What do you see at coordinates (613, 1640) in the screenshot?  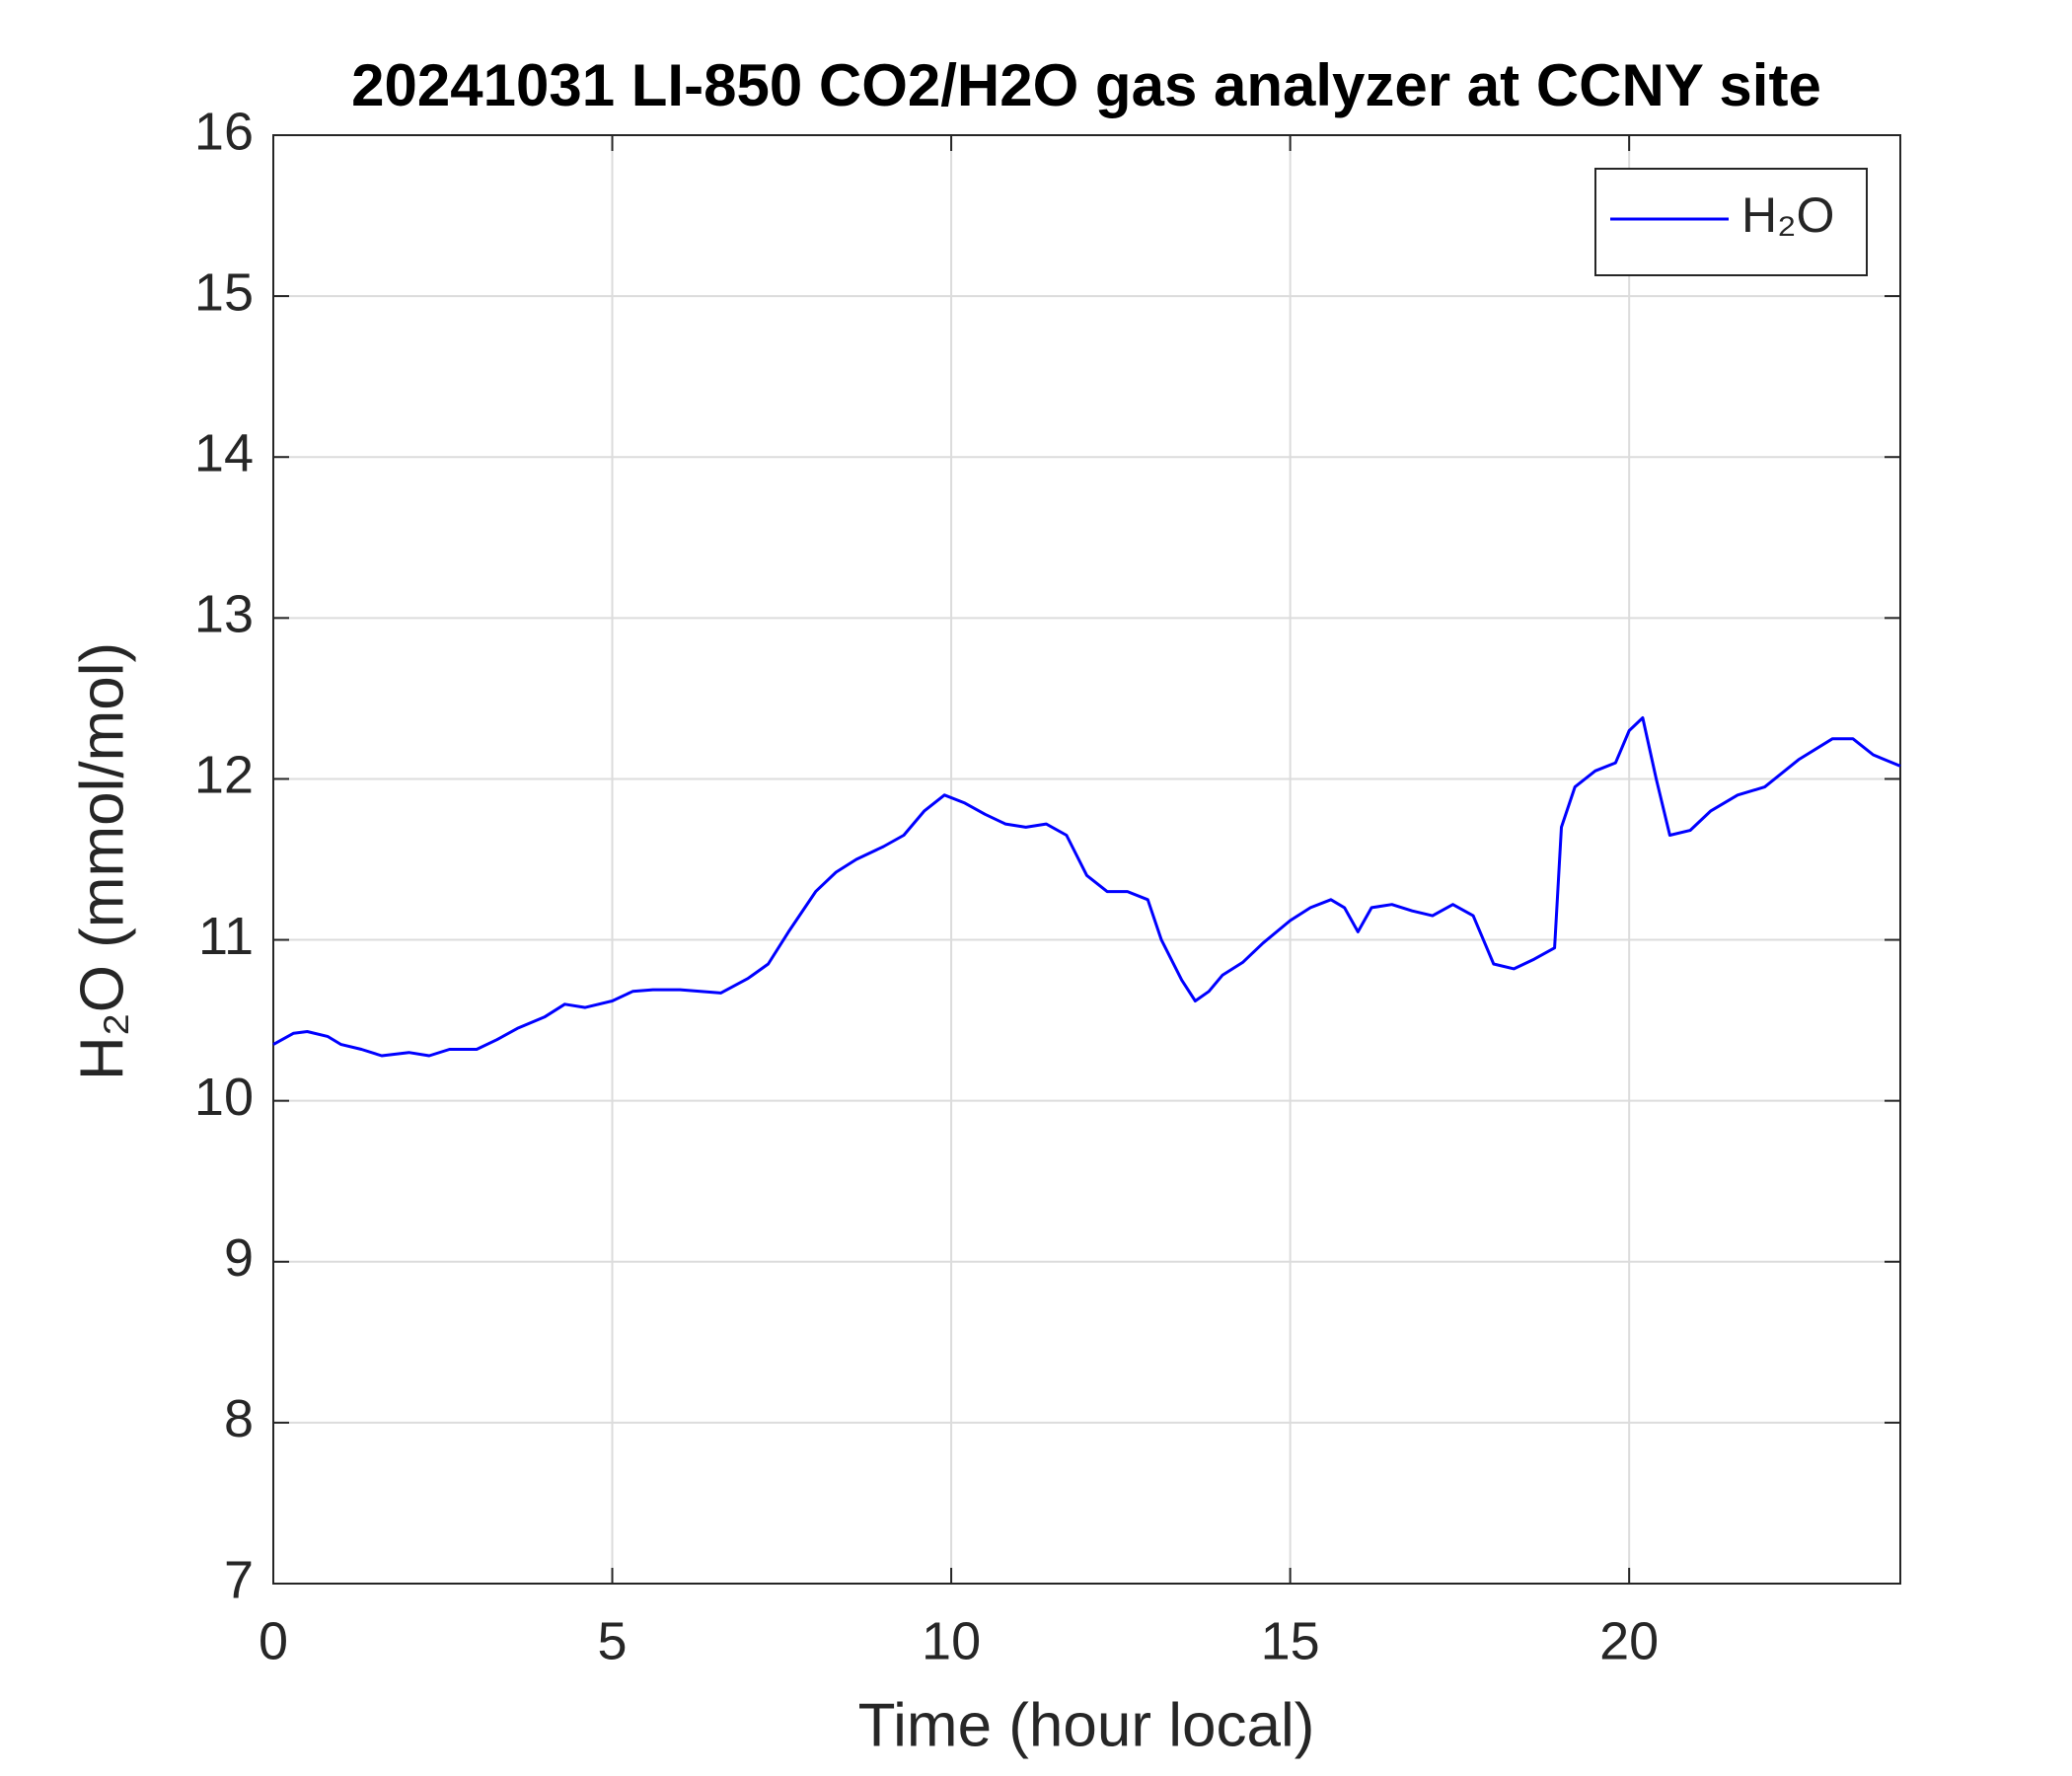 I see `x-tick-label: 5` at bounding box center [613, 1640].